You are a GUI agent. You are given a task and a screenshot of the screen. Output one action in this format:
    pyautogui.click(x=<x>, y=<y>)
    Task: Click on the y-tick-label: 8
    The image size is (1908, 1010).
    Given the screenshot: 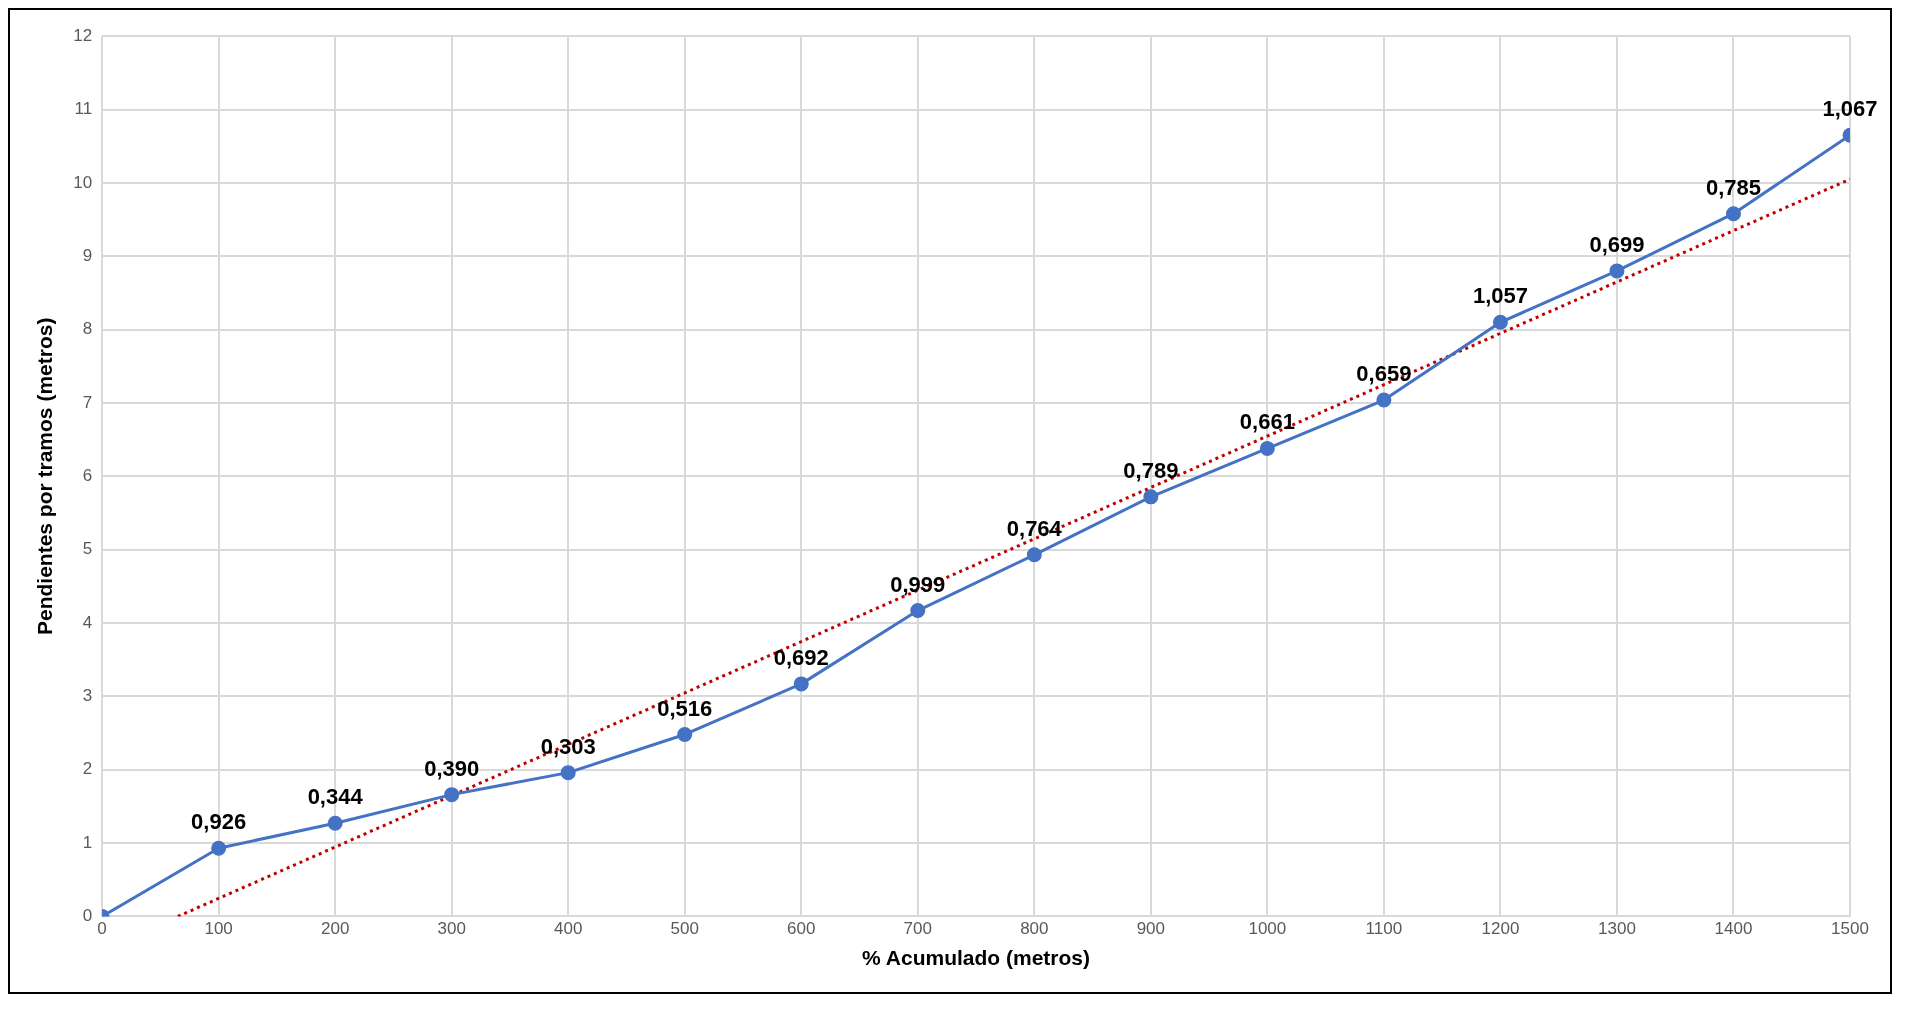 What is the action you would take?
    pyautogui.click(x=87, y=329)
    